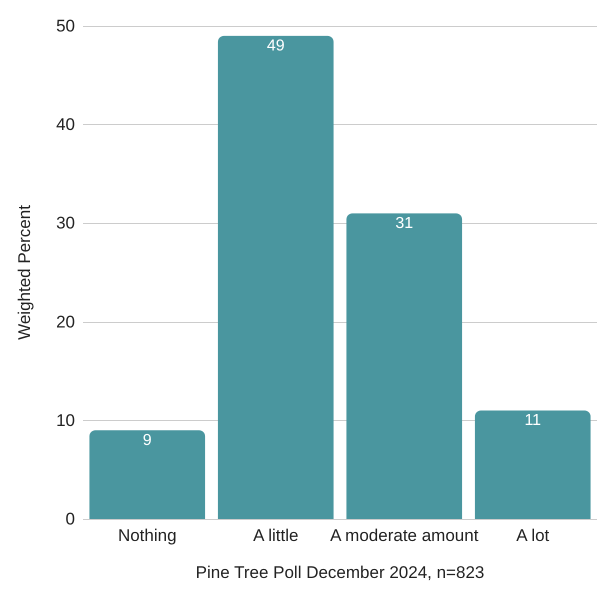 The image size is (605, 594). What do you see at coordinates (65, 124) in the screenshot?
I see `y-tick-label: 40` at bounding box center [65, 124].